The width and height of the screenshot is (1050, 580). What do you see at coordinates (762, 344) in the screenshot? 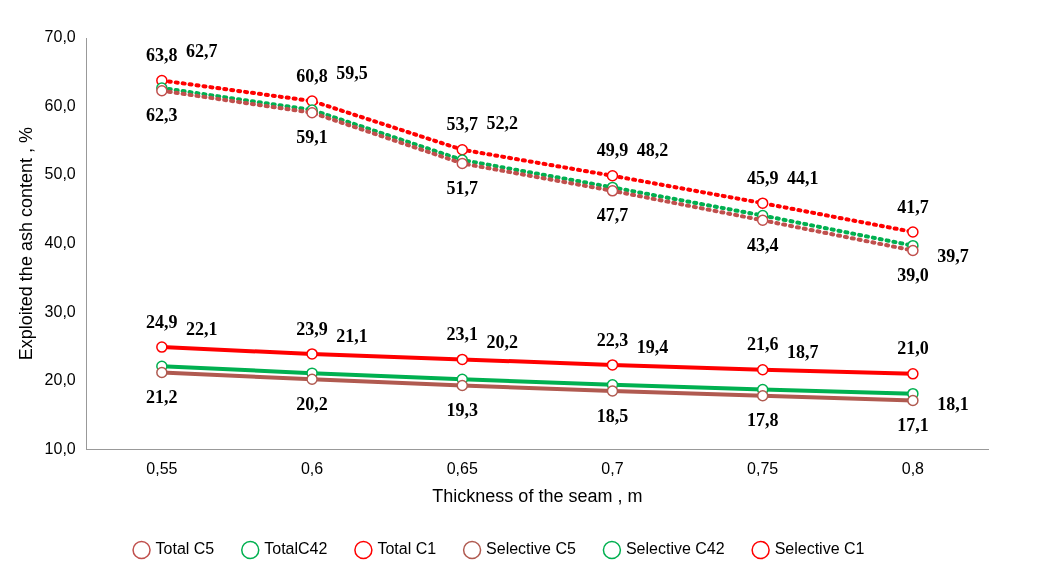
I see `data-label: 21,6` at bounding box center [762, 344].